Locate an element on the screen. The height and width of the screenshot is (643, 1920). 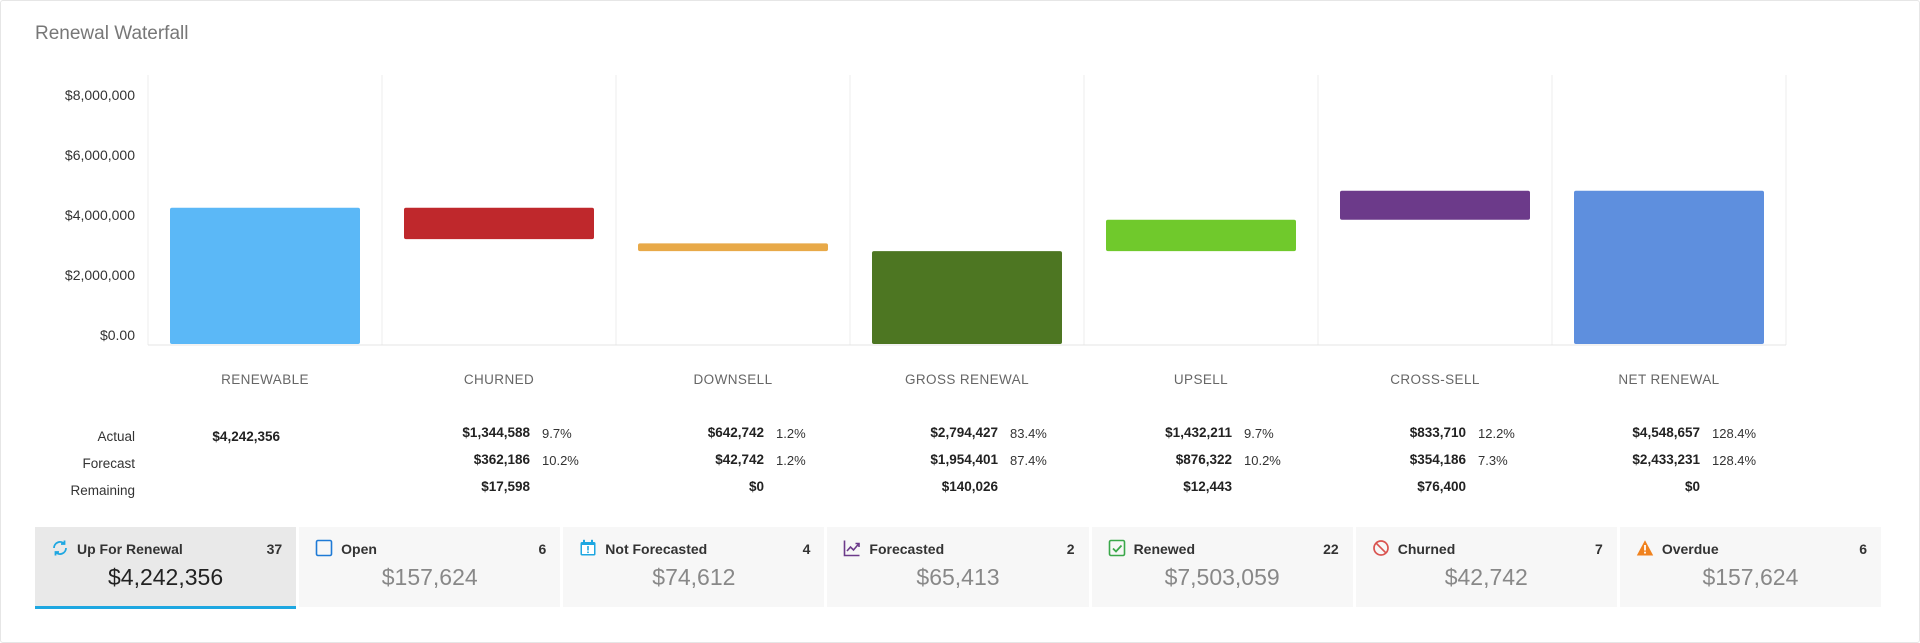
status-card-amount: $65,413 is located at coordinates (958, 577).